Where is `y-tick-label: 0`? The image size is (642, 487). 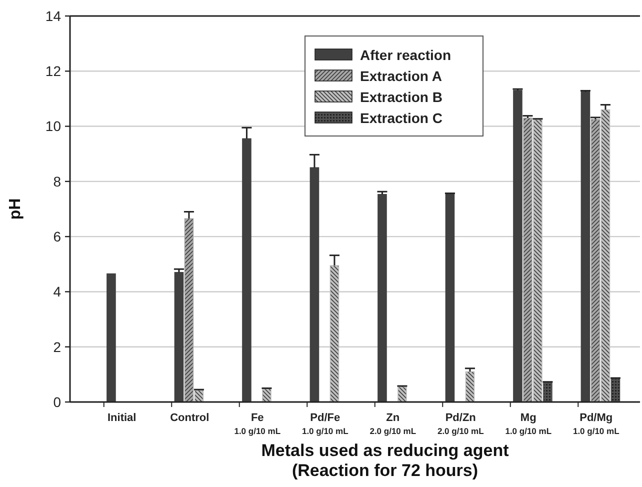 y-tick-label: 0 is located at coordinates (57, 402).